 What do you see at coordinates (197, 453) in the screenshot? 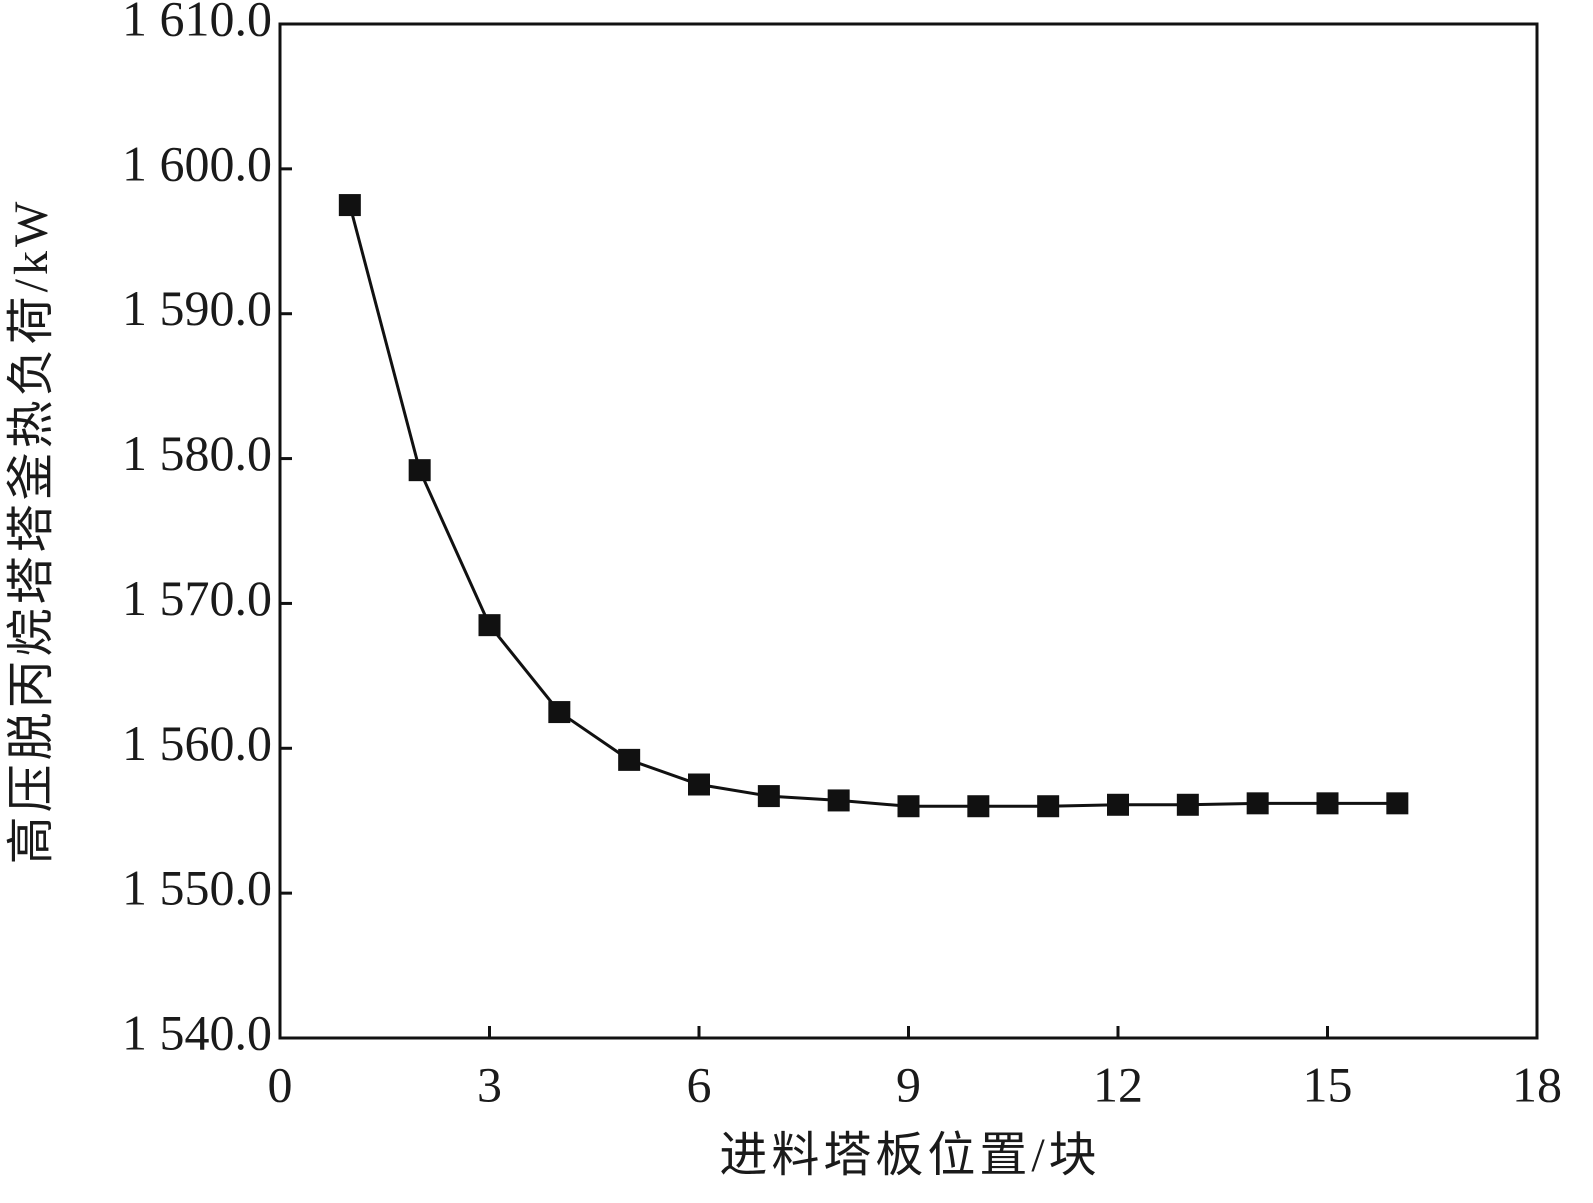
I see `y-tick-label: 1 580.0` at bounding box center [197, 453].